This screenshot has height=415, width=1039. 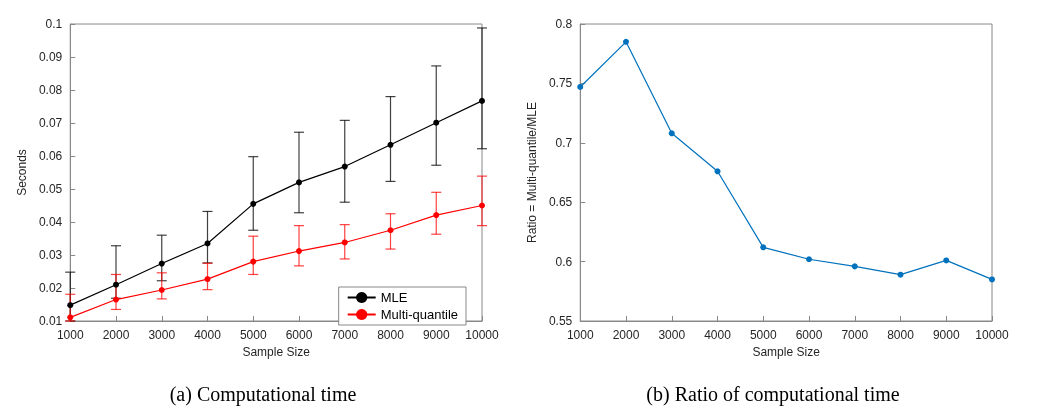 I want to click on y-tick-label: 0.75, so click(x=560, y=83).